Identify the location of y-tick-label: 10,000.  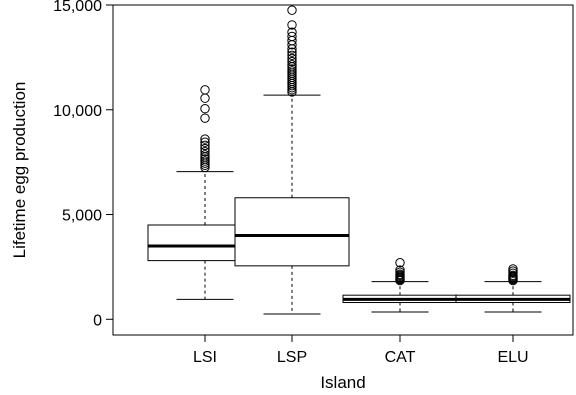
(77, 111).